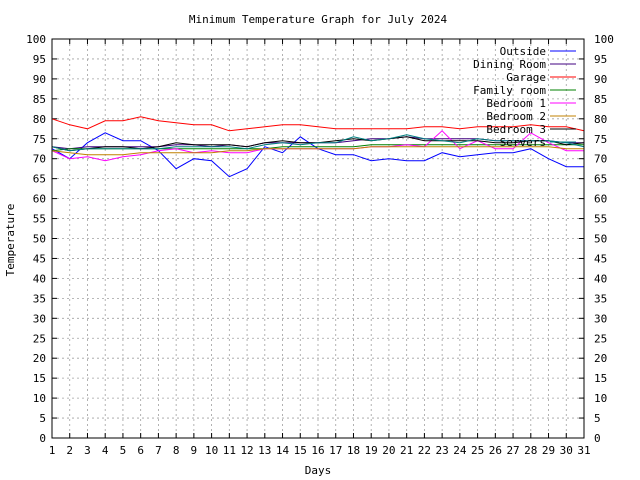 The image size is (640, 480). I want to click on x-tick-label: 5, so click(123, 450).